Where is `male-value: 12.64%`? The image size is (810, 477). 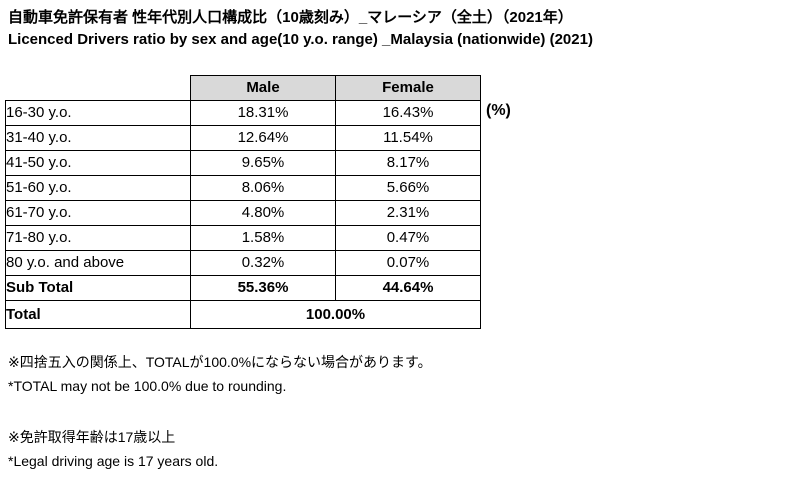
male-value: 12.64% is located at coordinates (263, 138).